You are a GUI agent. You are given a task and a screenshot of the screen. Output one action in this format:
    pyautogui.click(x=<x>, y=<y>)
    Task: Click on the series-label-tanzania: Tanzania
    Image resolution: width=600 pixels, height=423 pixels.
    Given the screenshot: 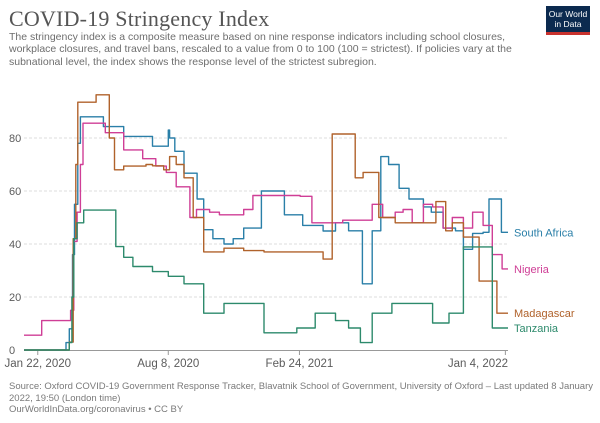 What is the action you would take?
    pyautogui.click(x=536, y=329)
    